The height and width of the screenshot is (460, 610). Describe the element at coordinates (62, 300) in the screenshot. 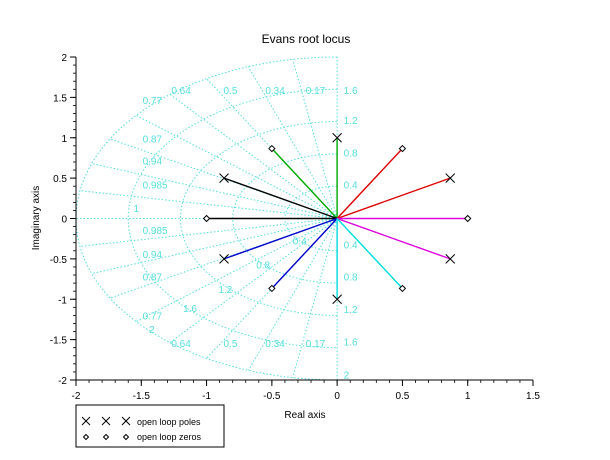

I see `y-tick-label: -1` at that location.